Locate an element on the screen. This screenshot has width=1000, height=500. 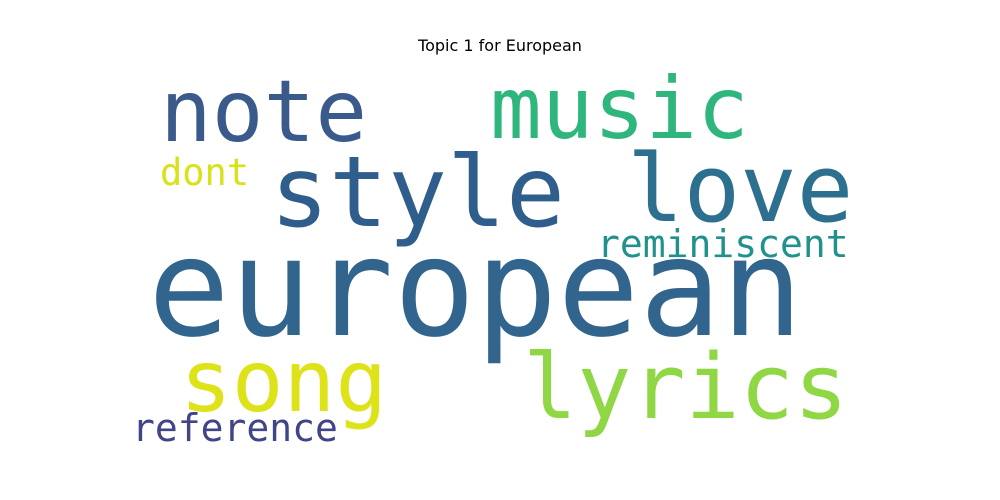
word-dont: dont is located at coordinates (204, 172).